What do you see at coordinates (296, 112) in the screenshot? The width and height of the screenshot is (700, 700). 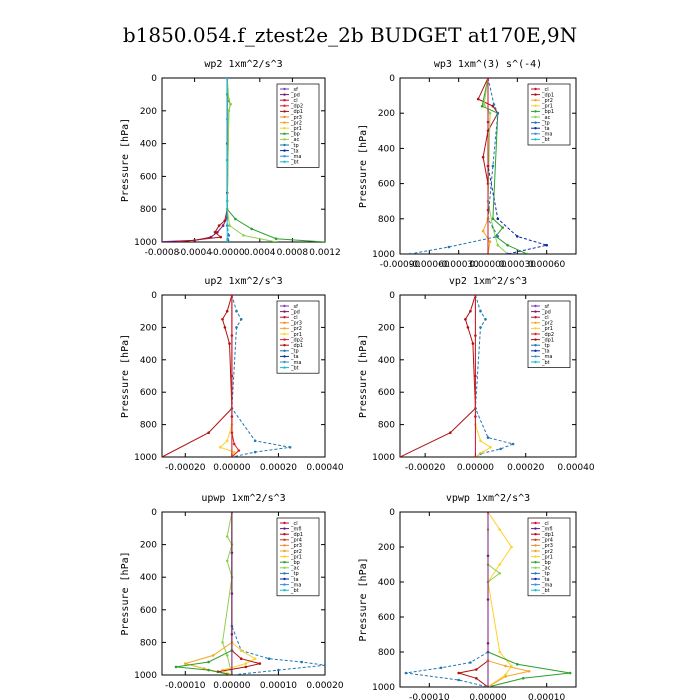 I see `legend-label: _dp1` at bounding box center [296, 112].